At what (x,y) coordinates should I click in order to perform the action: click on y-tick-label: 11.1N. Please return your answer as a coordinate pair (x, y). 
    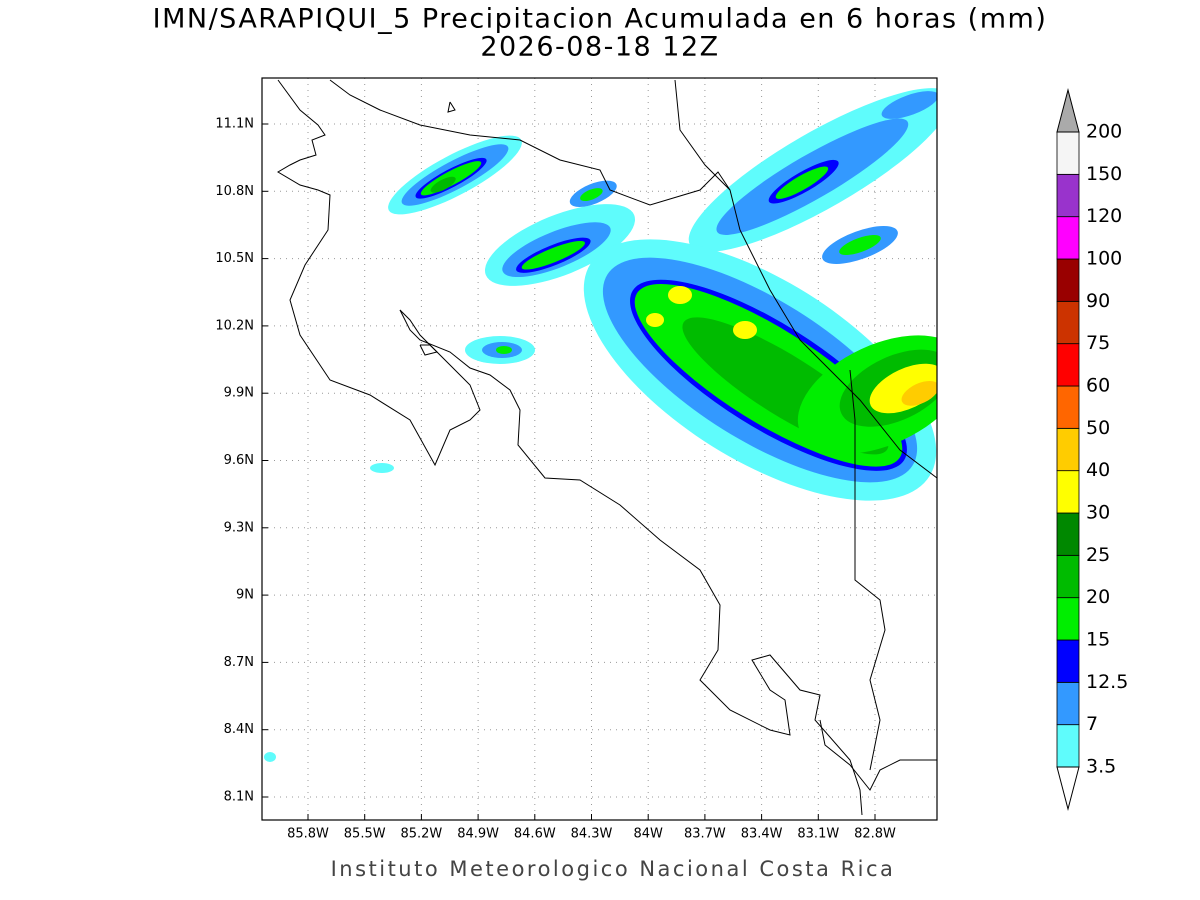
    Looking at the image, I should click on (234, 124).